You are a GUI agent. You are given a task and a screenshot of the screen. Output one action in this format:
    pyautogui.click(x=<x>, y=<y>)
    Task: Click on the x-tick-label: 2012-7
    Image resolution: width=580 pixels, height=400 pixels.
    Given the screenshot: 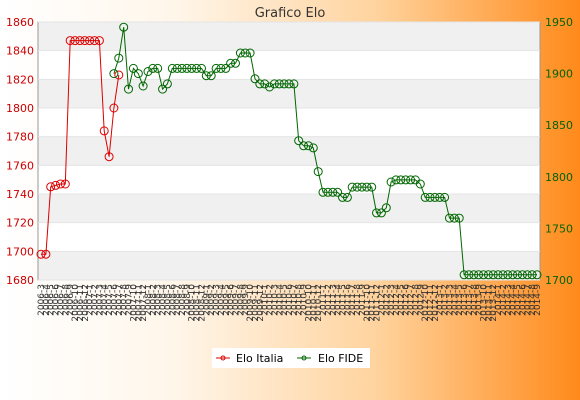 What is the action you would take?
    pyautogui.click(x=412, y=300)
    